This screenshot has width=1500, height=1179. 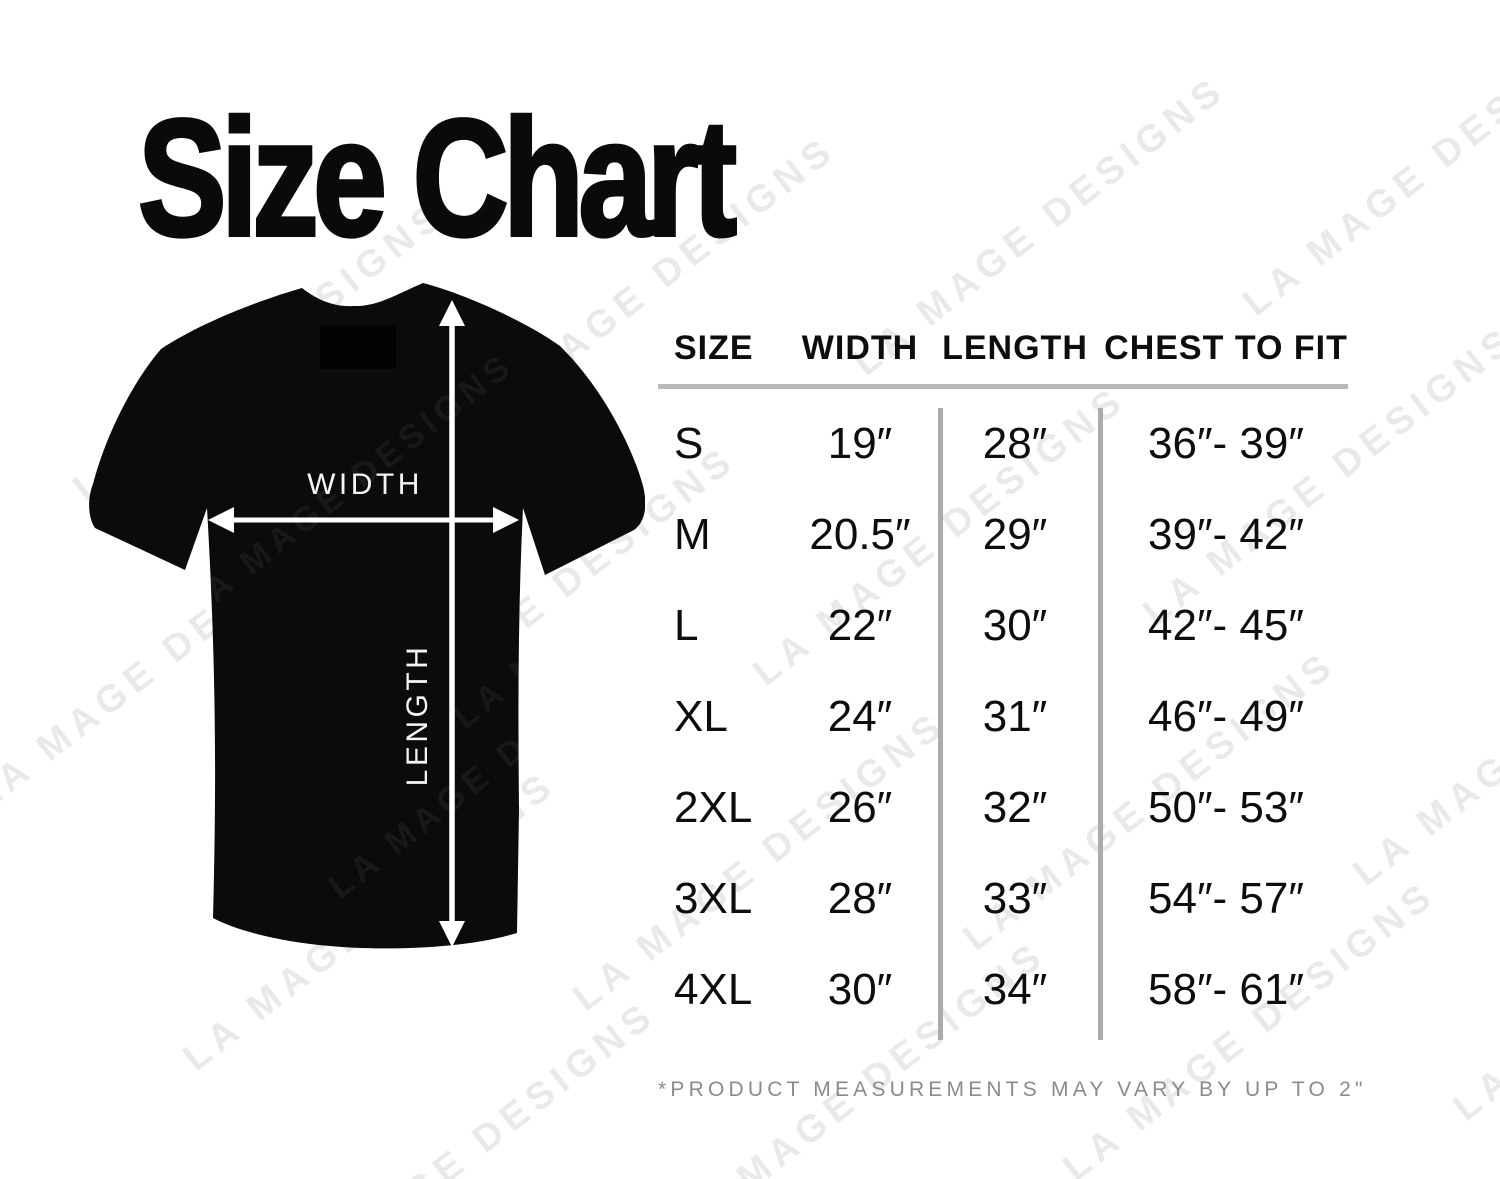 What do you see at coordinates (713, 898) in the screenshot?
I see `size-cell: 3XL` at bounding box center [713, 898].